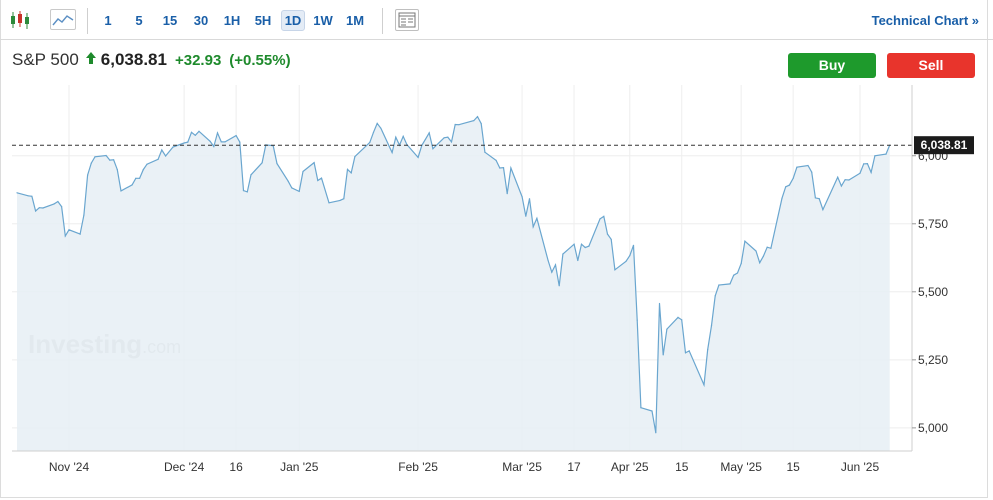 The height and width of the screenshot is (500, 993). What do you see at coordinates (418, 467) in the screenshot?
I see `x-tick-label: Feb '25` at bounding box center [418, 467].